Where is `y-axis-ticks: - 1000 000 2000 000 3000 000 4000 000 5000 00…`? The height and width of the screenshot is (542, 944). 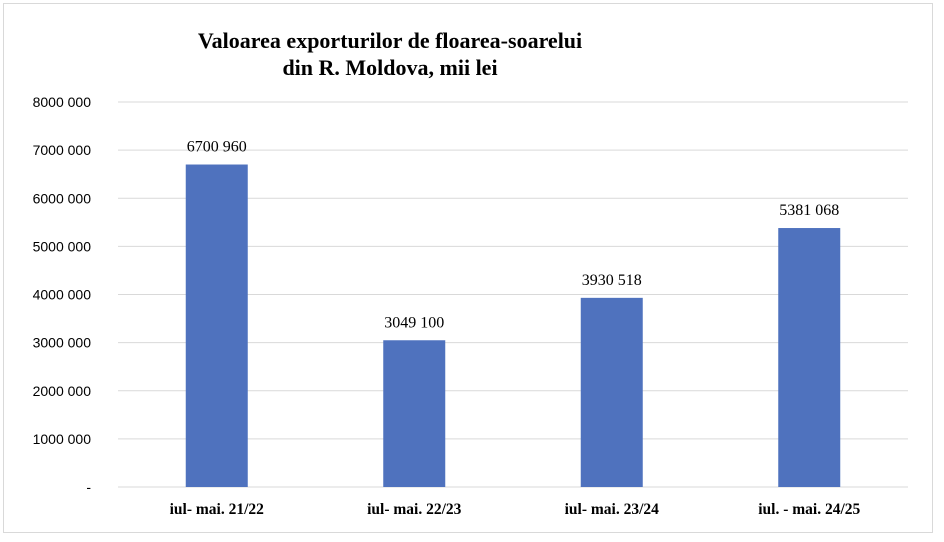
y-axis-ticks: - 1000 000 2000 000 3000 000 4000 000 5000 00… is located at coordinates (62, 294).